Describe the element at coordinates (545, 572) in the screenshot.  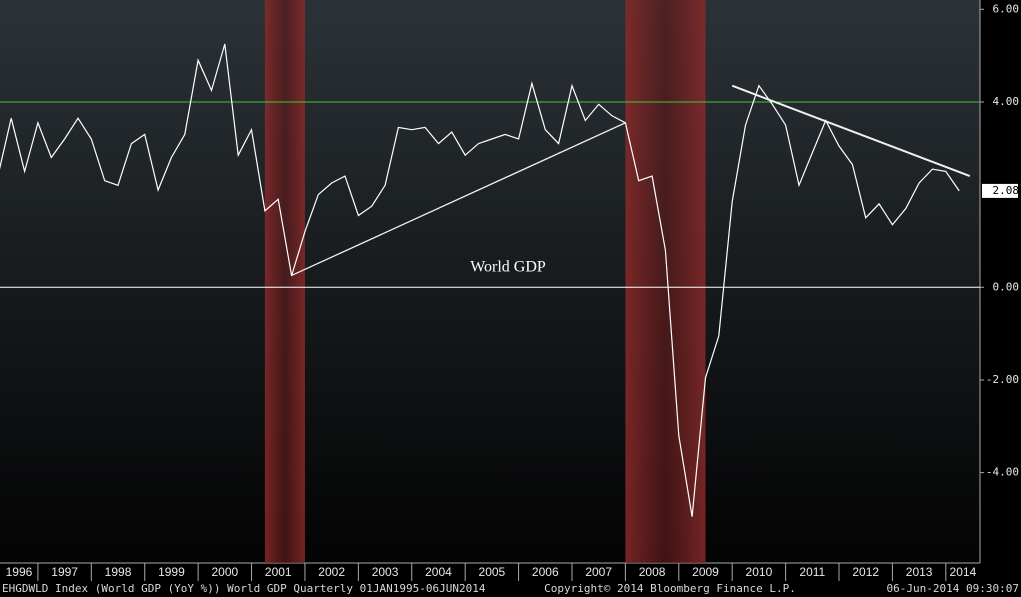
I see `x-tick-label: 2006` at that location.